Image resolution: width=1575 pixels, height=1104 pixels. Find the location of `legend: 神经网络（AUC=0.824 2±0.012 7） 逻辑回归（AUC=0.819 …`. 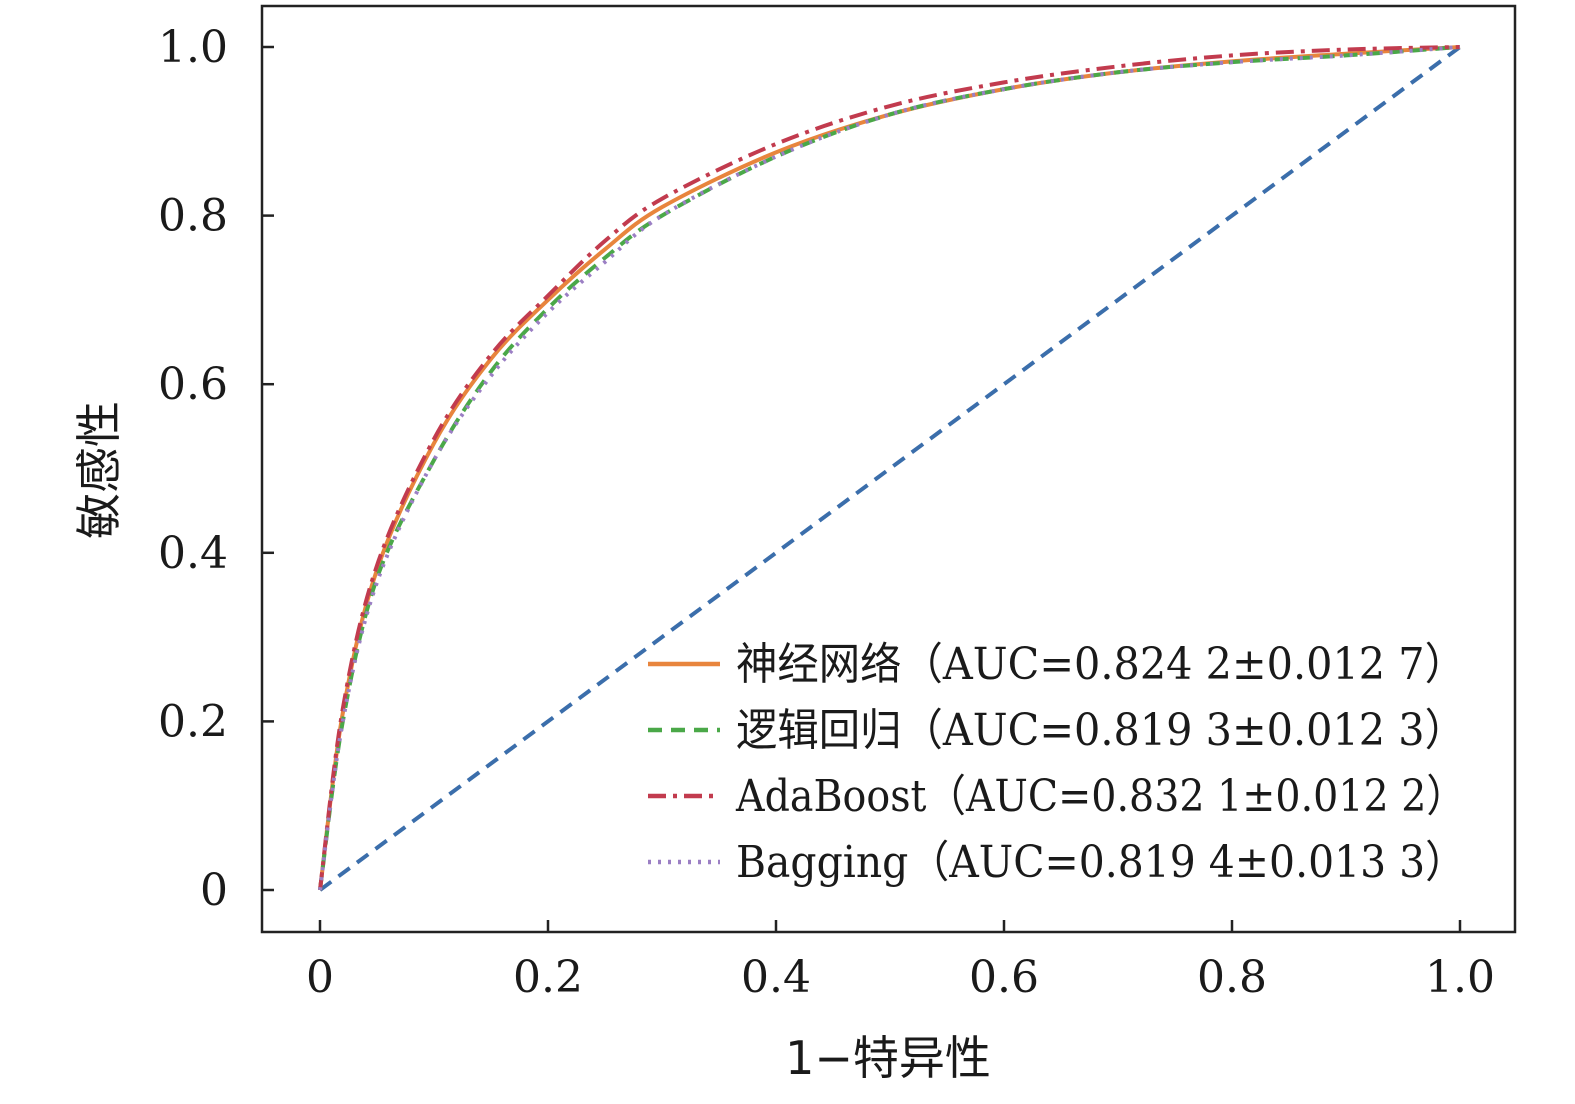

legend: 神经网络（AUC=0.824 2±0.012 7） 逻辑回归（AUC=0.819 … is located at coordinates (1057, 763).